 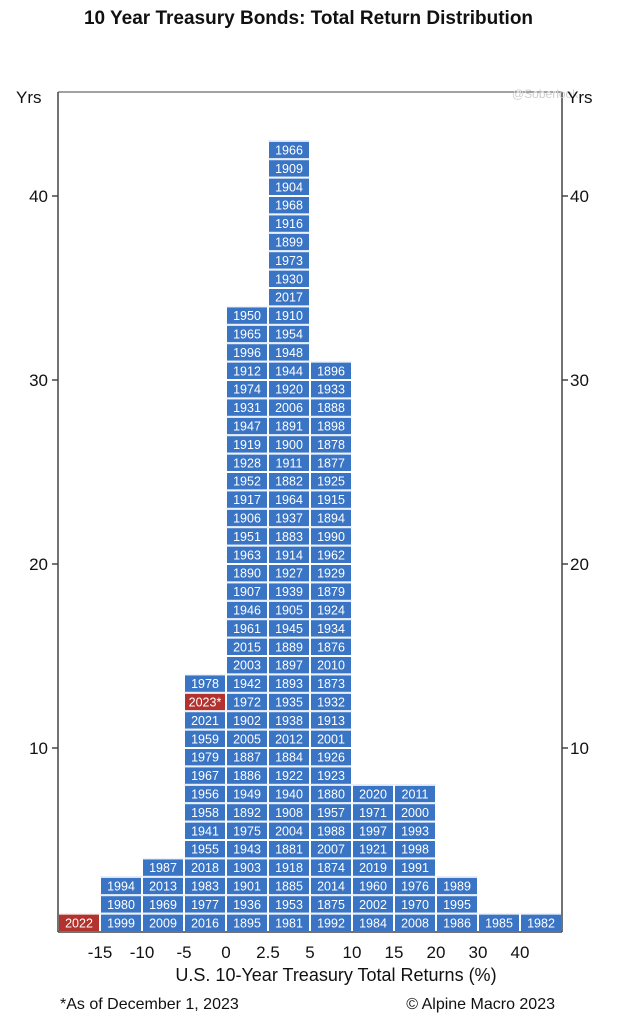 What do you see at coordinates (247, 463) in the screenshot?
I see `year-label: 1928` at bounding box center [247, 463].